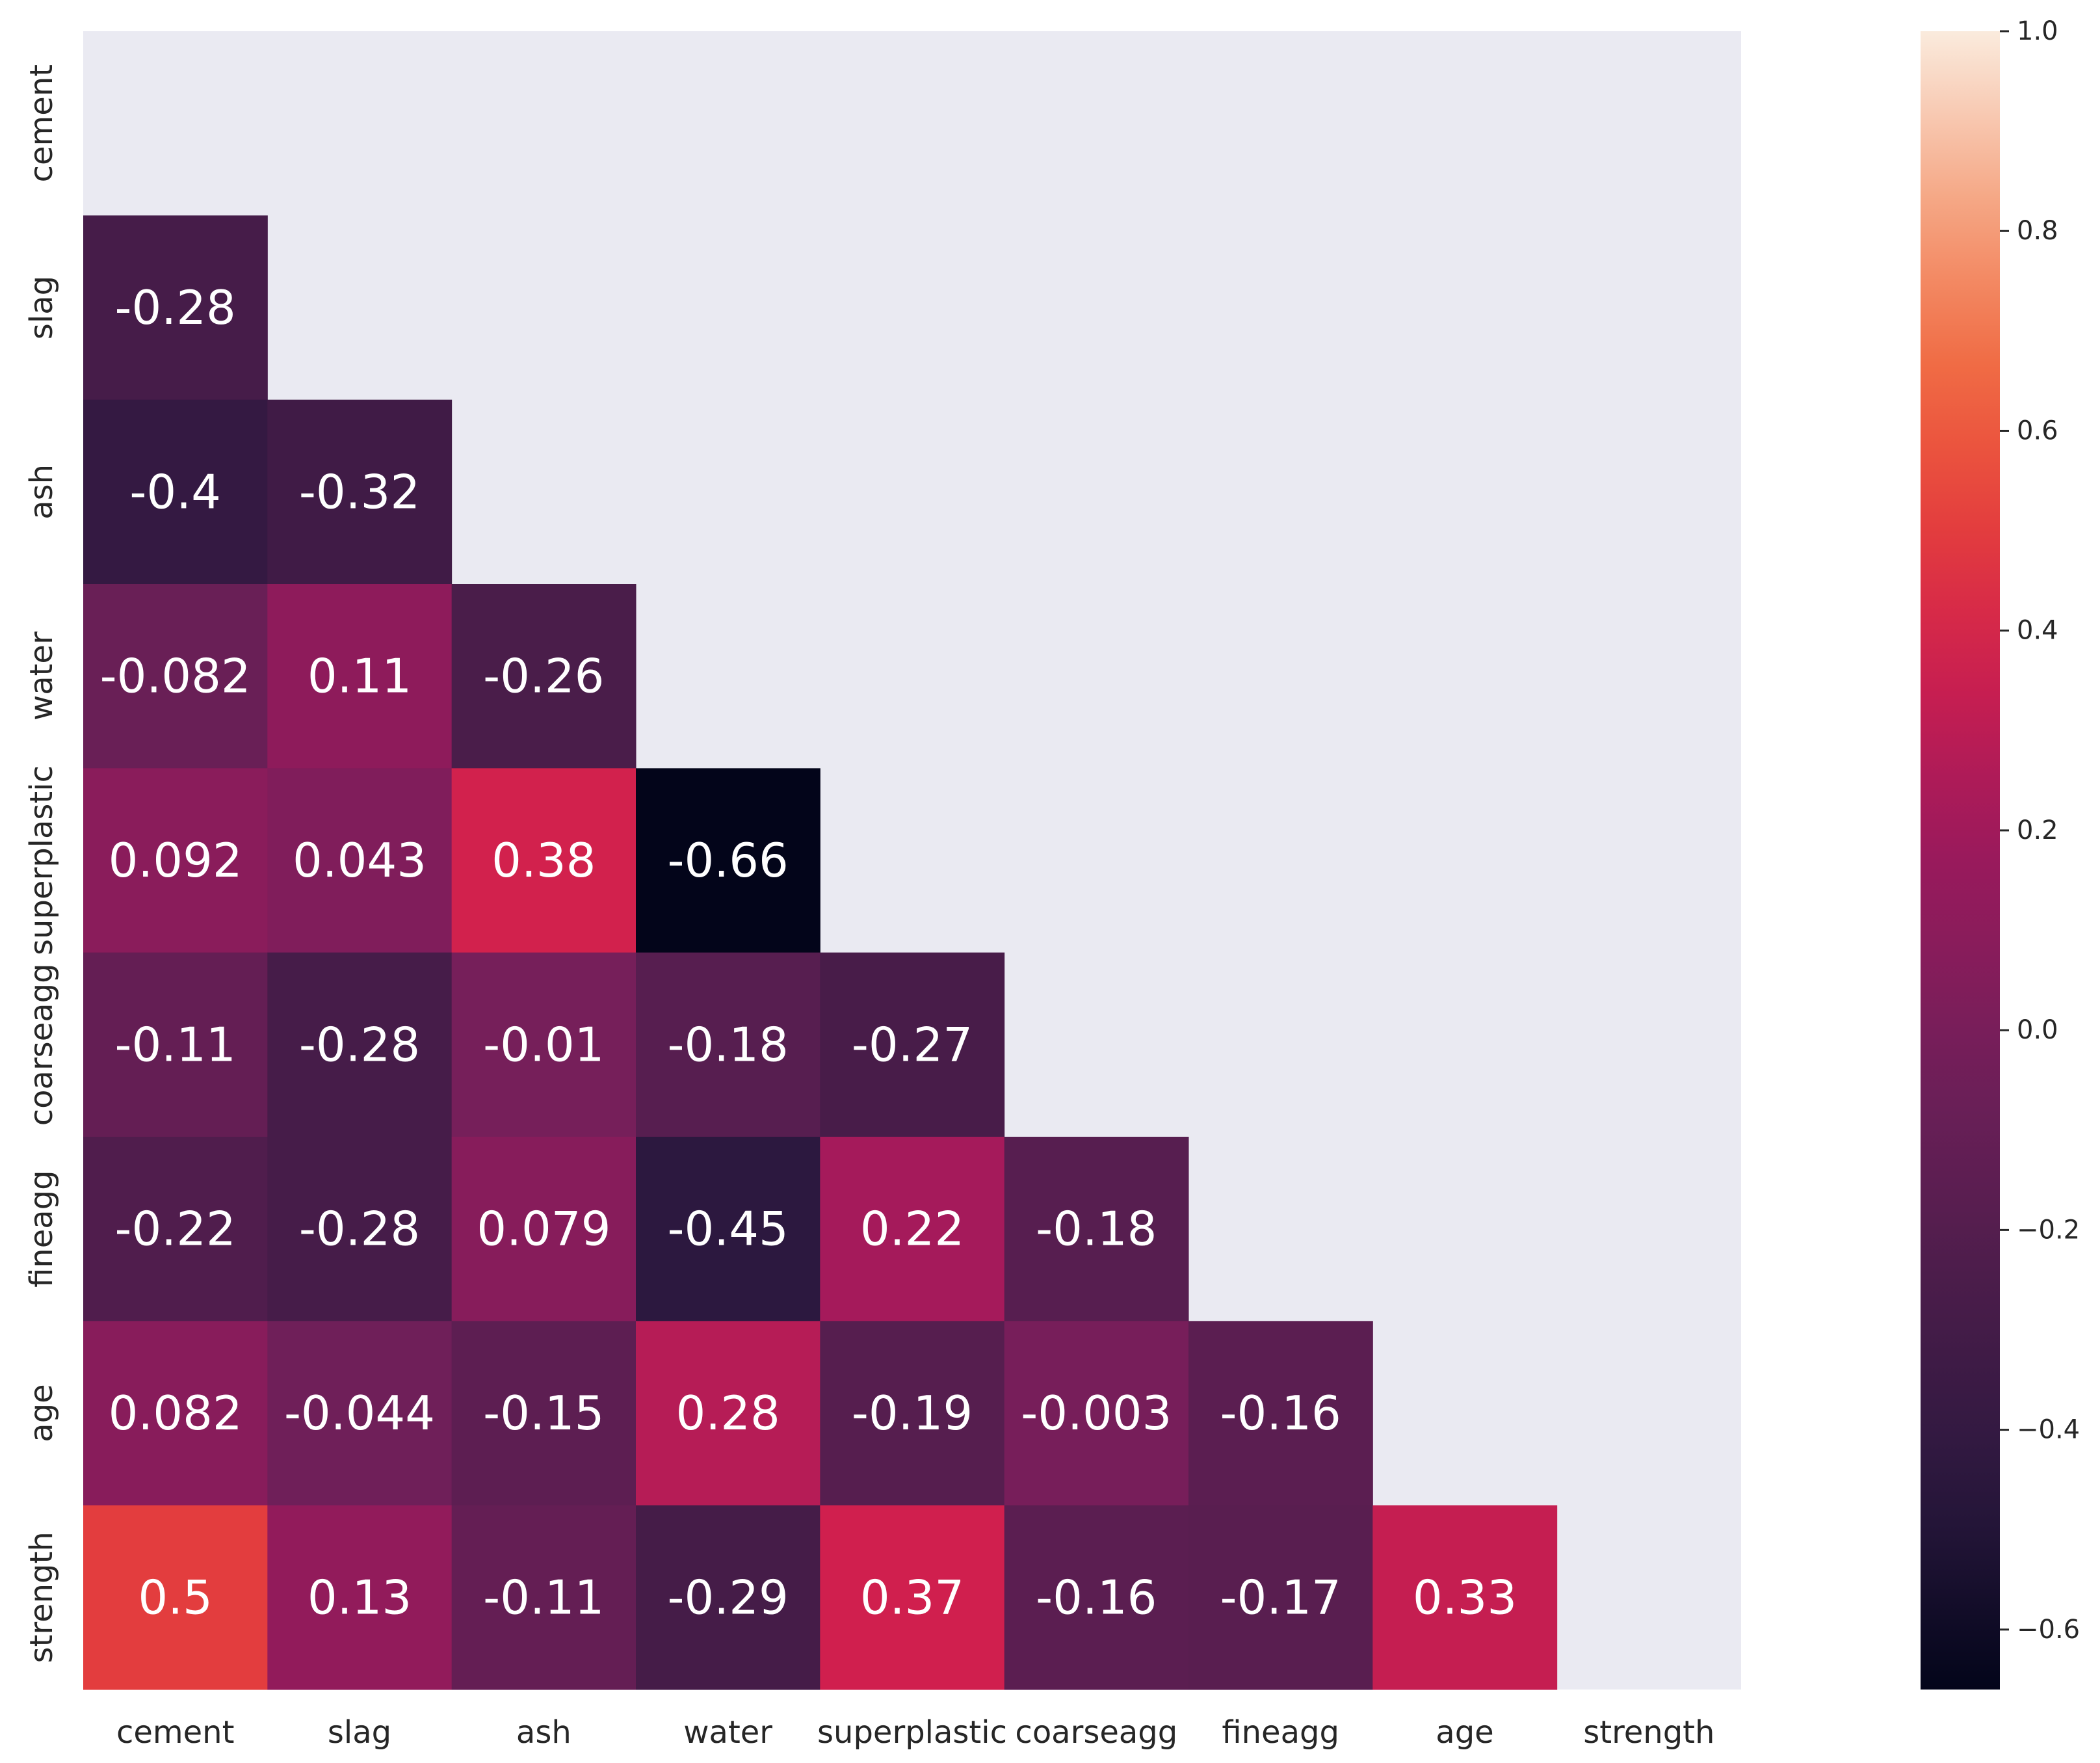 Image resolution: width=2100 pixels, height=1763 pixels. I want to click on cell-value-label: -0.45, so click(728, 1229).